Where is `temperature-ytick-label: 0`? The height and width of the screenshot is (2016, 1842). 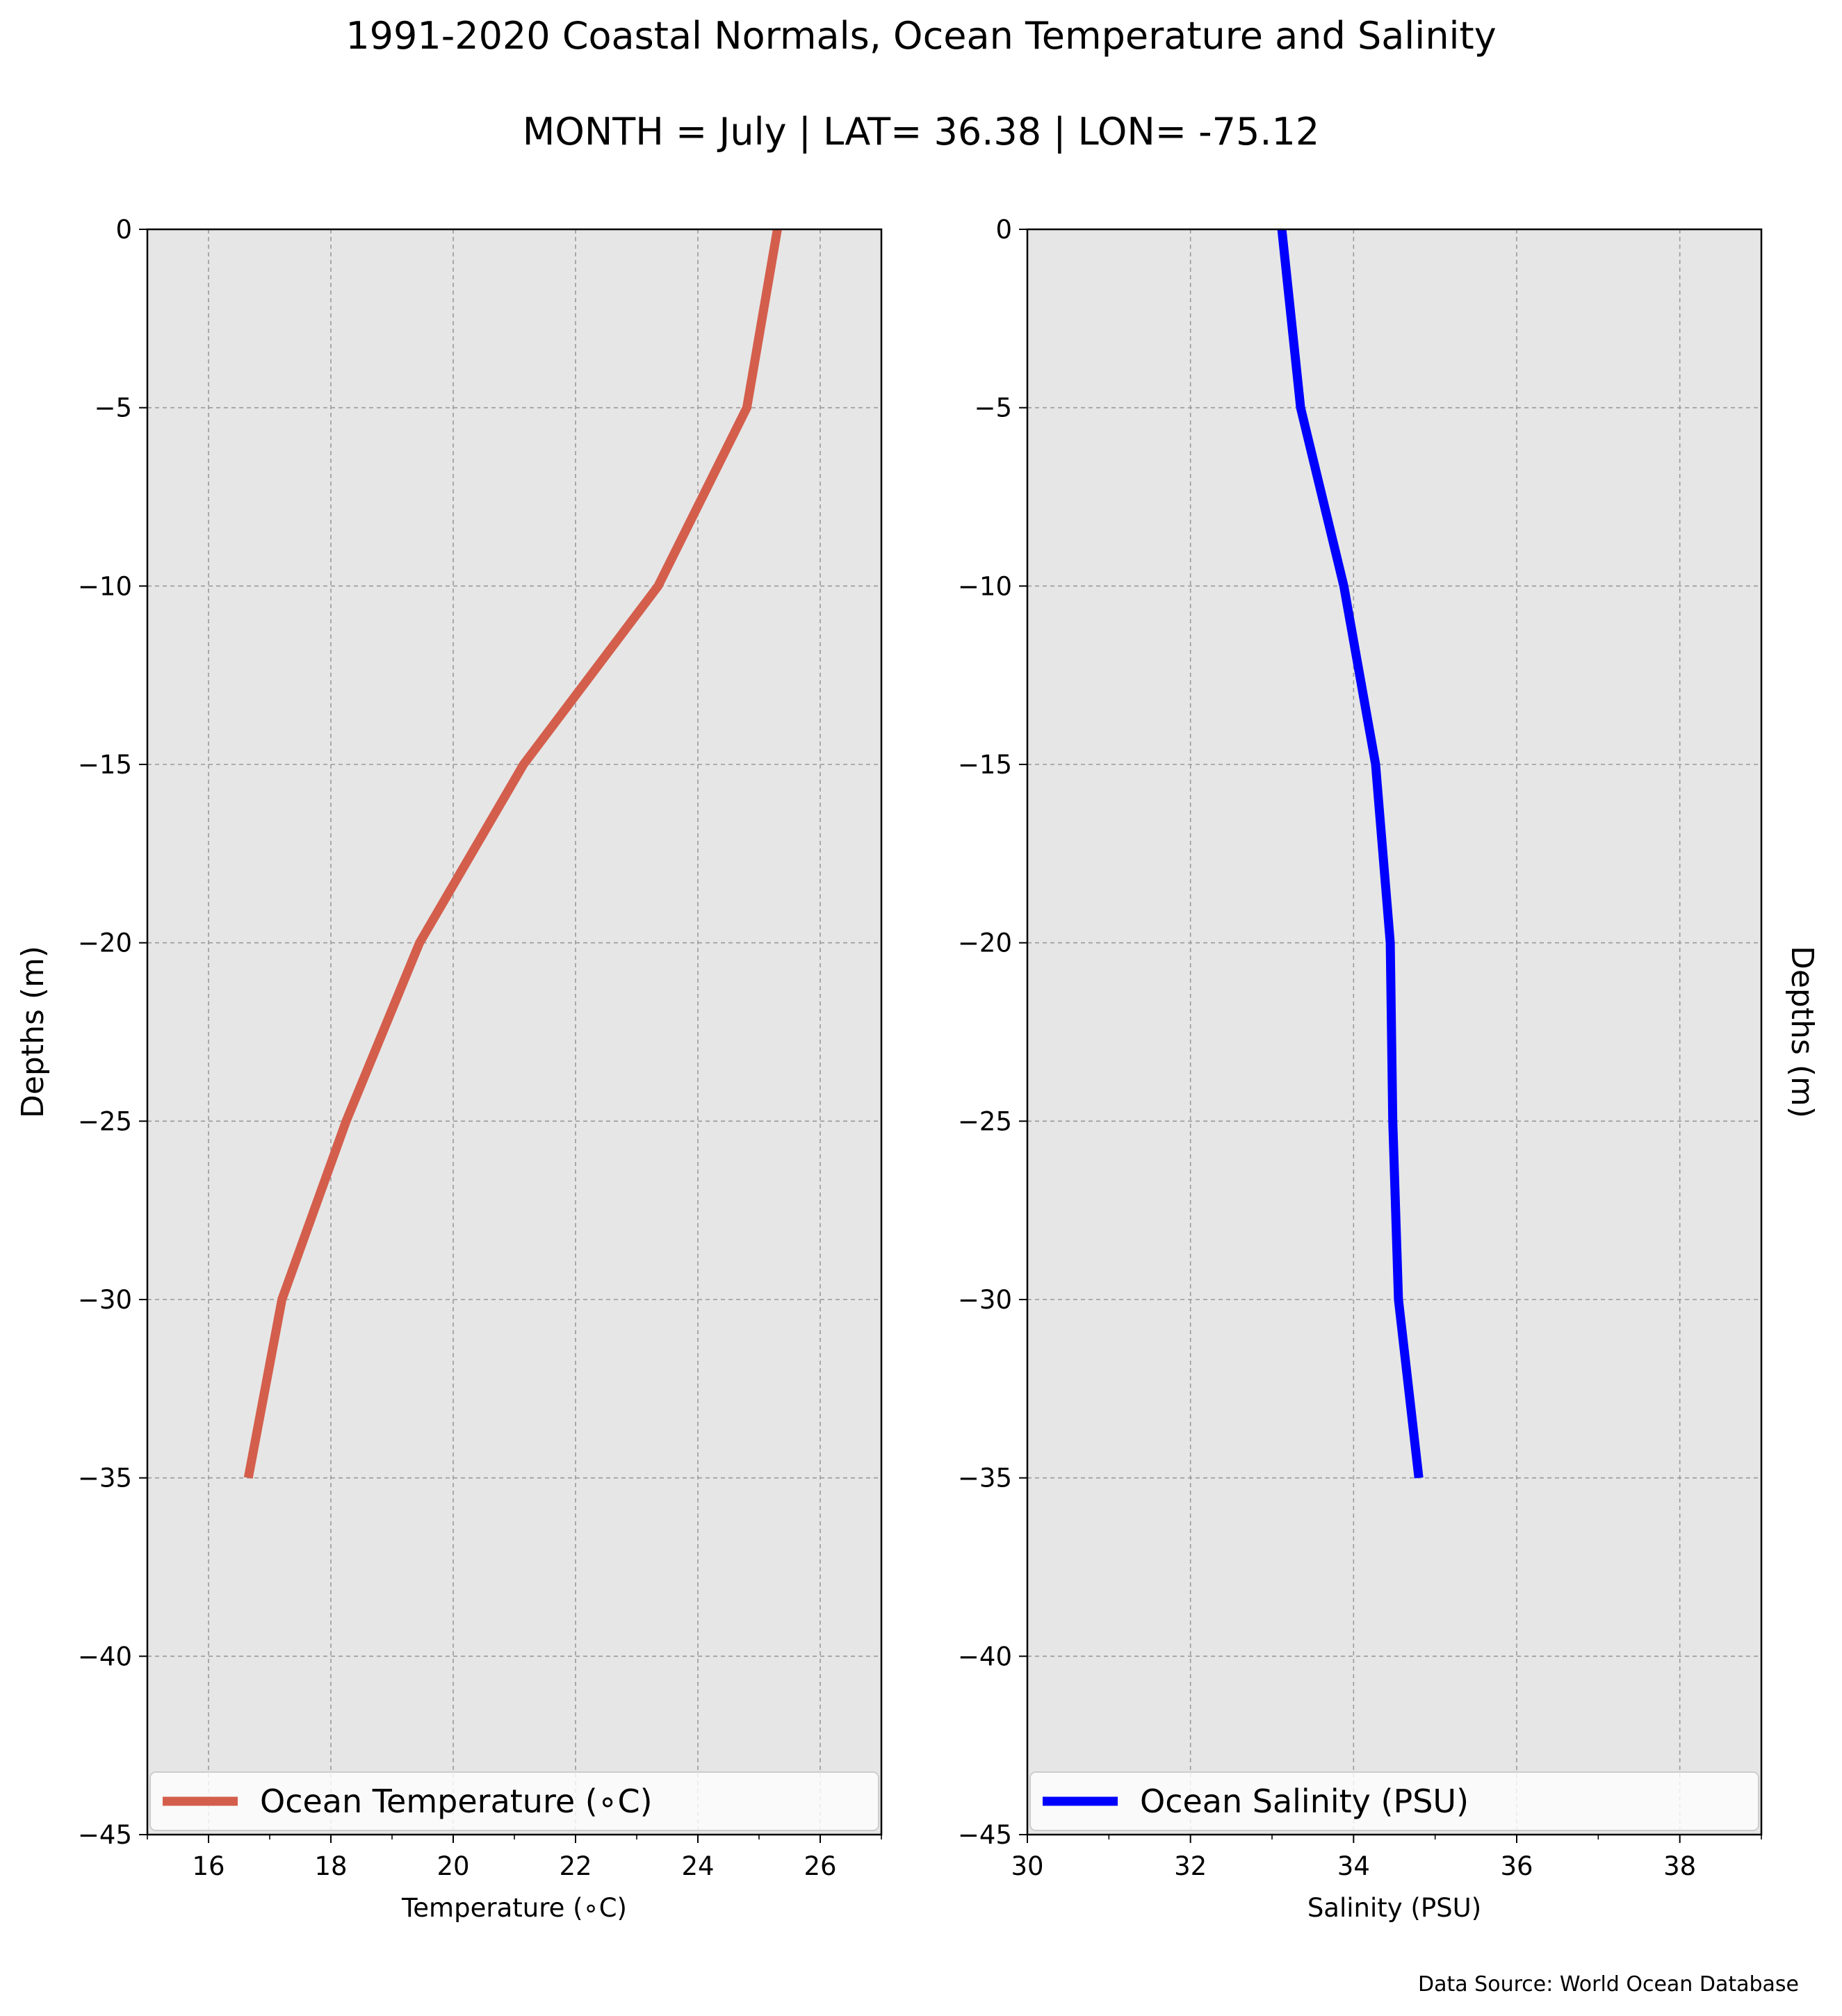 temperature-ytick-label: 0 is located at coordinates (123, 230).